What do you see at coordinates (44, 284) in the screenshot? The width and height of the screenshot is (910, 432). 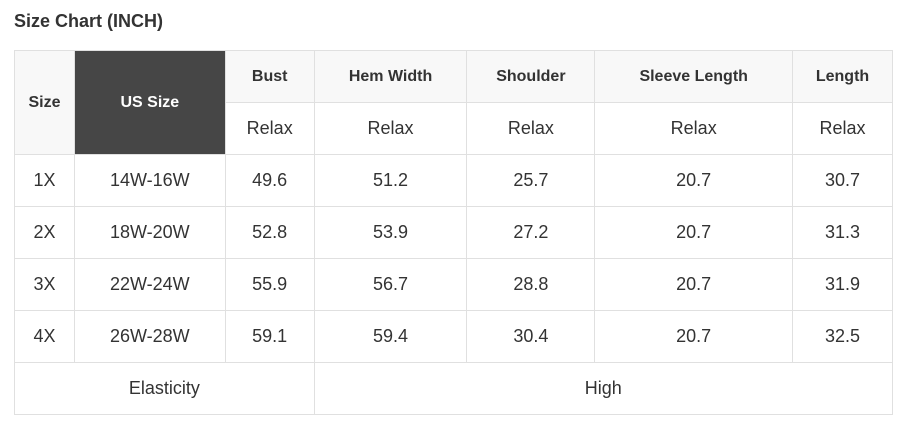 I see `table-cell: 3X` at bounding box center [44, 284].